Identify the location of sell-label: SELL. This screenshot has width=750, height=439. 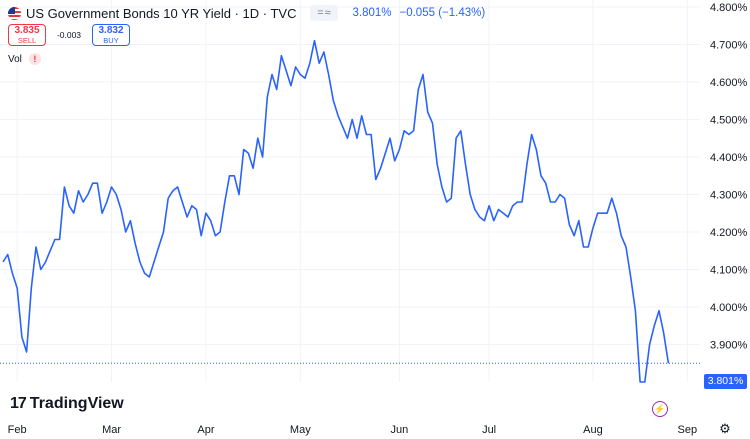
(27, 40).